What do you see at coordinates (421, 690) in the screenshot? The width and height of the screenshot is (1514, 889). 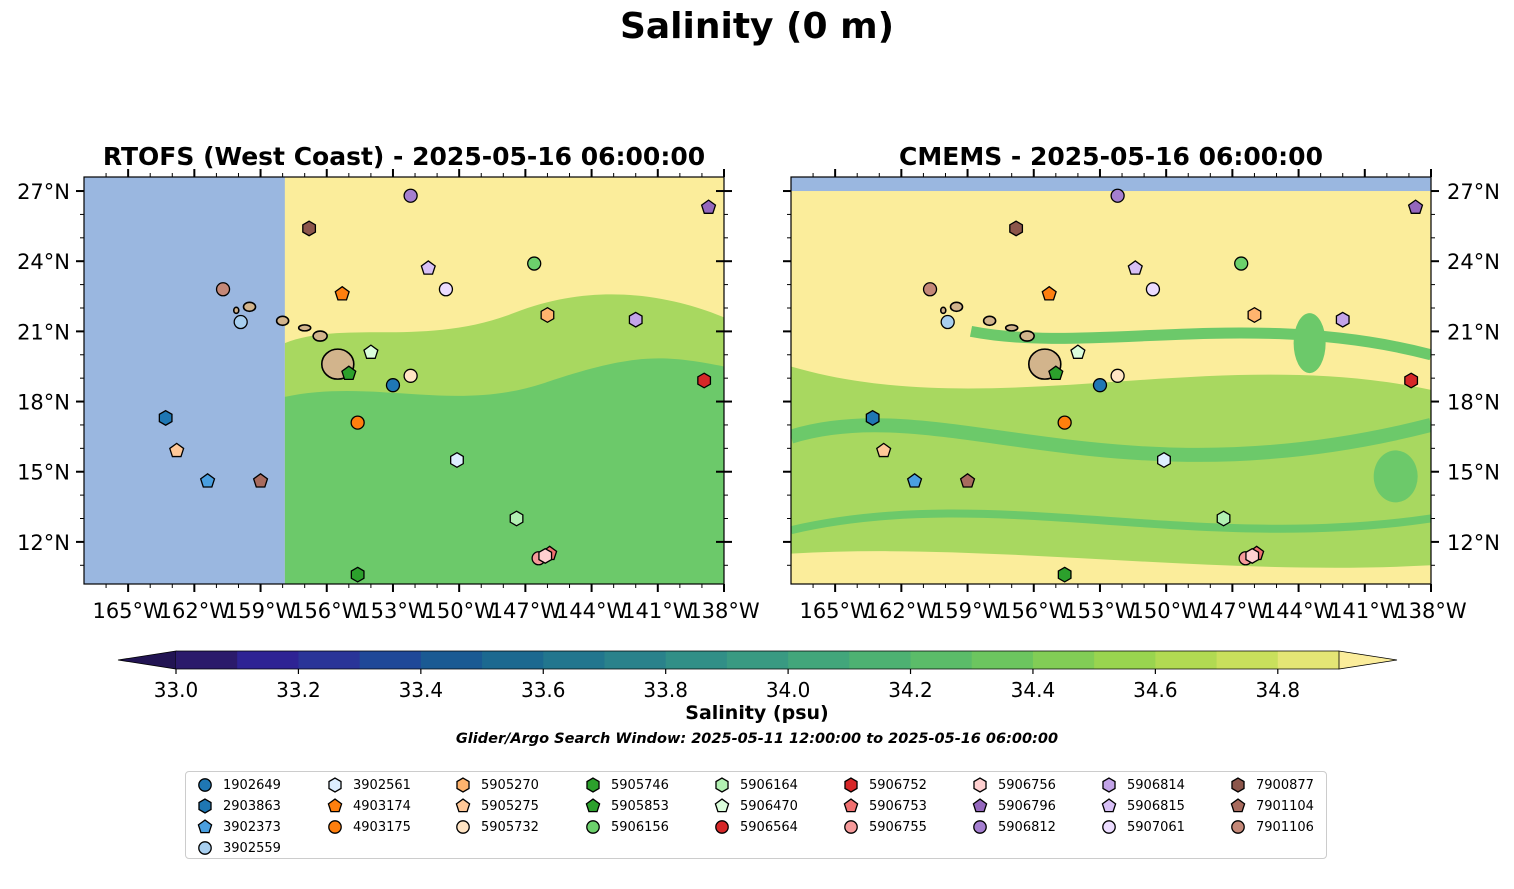 I see `colorbar-tick-label: 33.4` at bounding box center [421, 690].